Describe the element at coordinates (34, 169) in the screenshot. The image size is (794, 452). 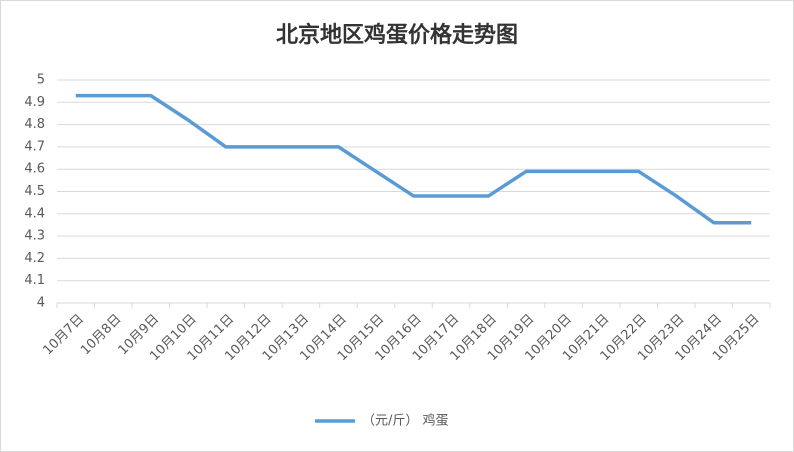
I see `y-tick-label: 4.6` at that location.